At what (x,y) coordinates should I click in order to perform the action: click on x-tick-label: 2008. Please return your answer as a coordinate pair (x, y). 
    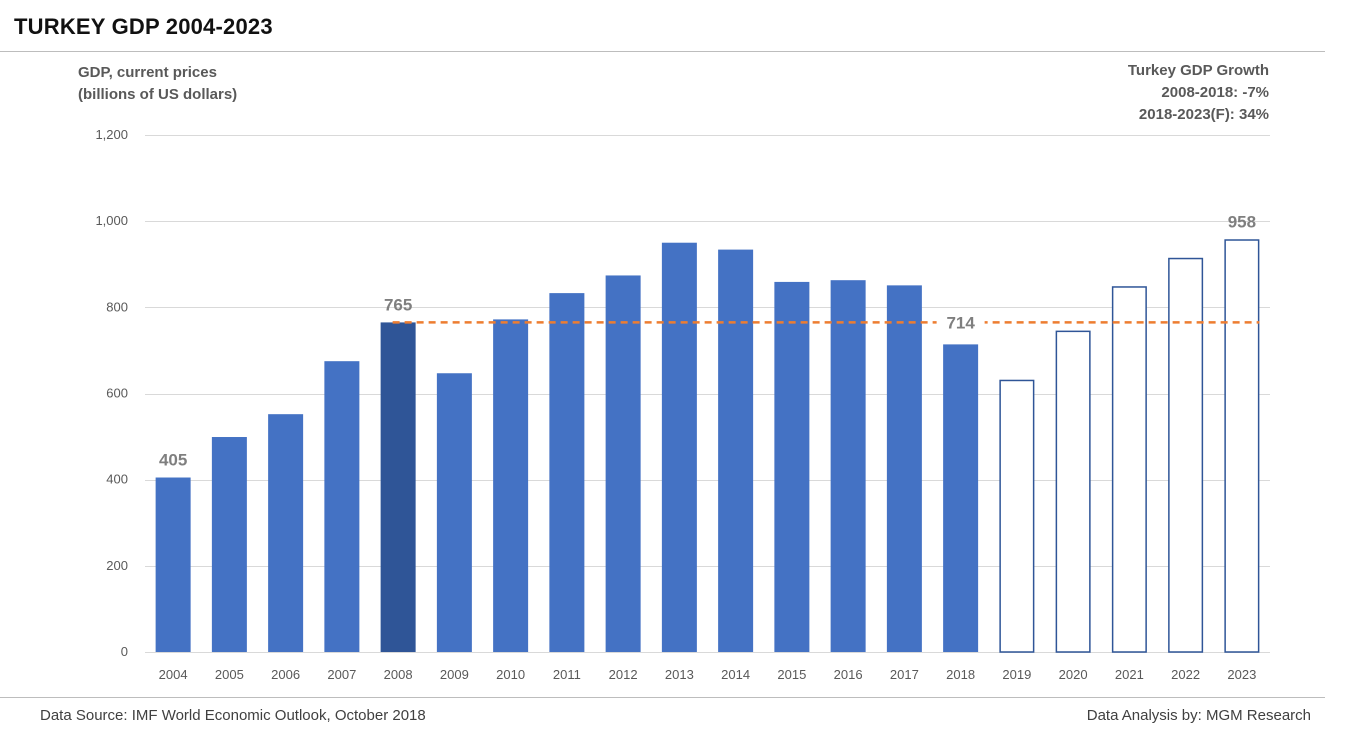
    Looking at the image, I should click on (398, 674).